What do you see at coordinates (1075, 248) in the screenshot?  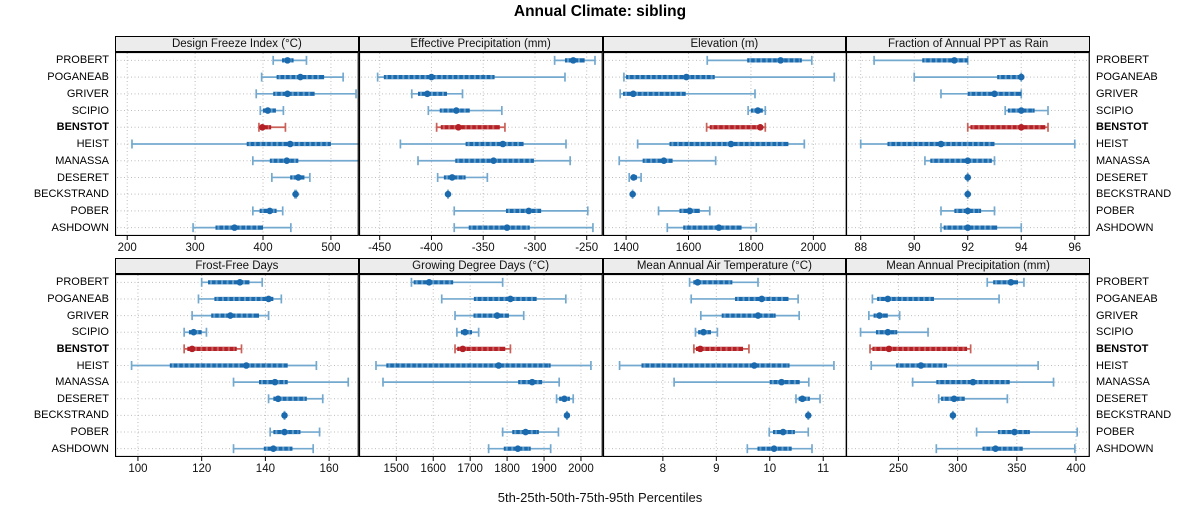 I see `svg-text: 96` at bounding box center [1075, 248].